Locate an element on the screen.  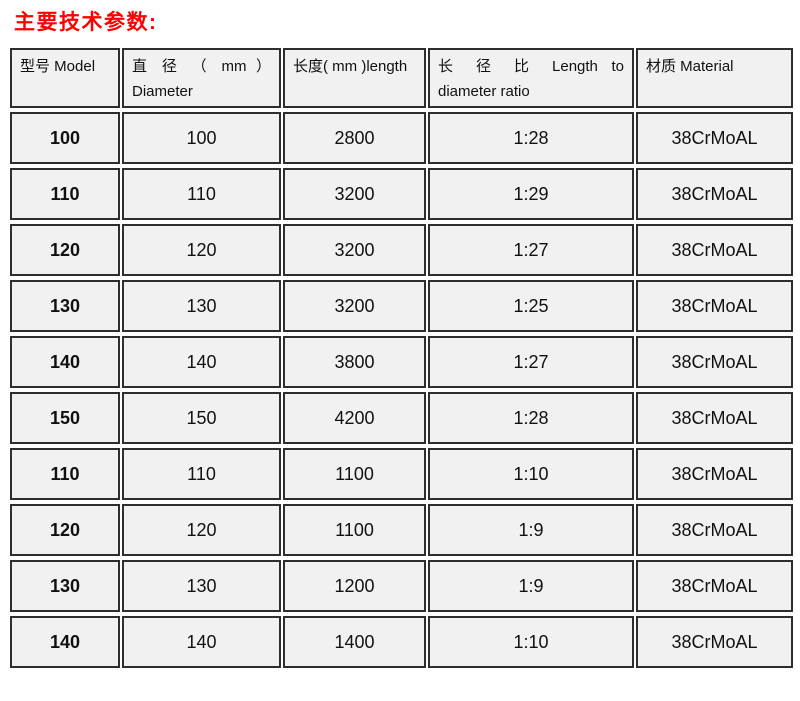
table-row: 150 150 4200 1:28 38CrMoAL is located at coordinates (401, 418).